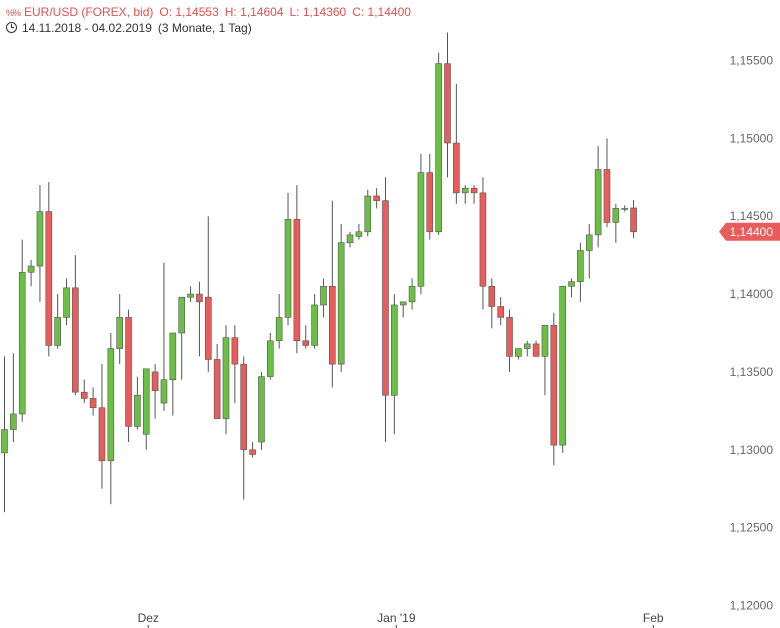 Image resolution: width=780 pixels, height=628 pixels. I want to click on brand-logo-icon: %%, so click(13, 13).